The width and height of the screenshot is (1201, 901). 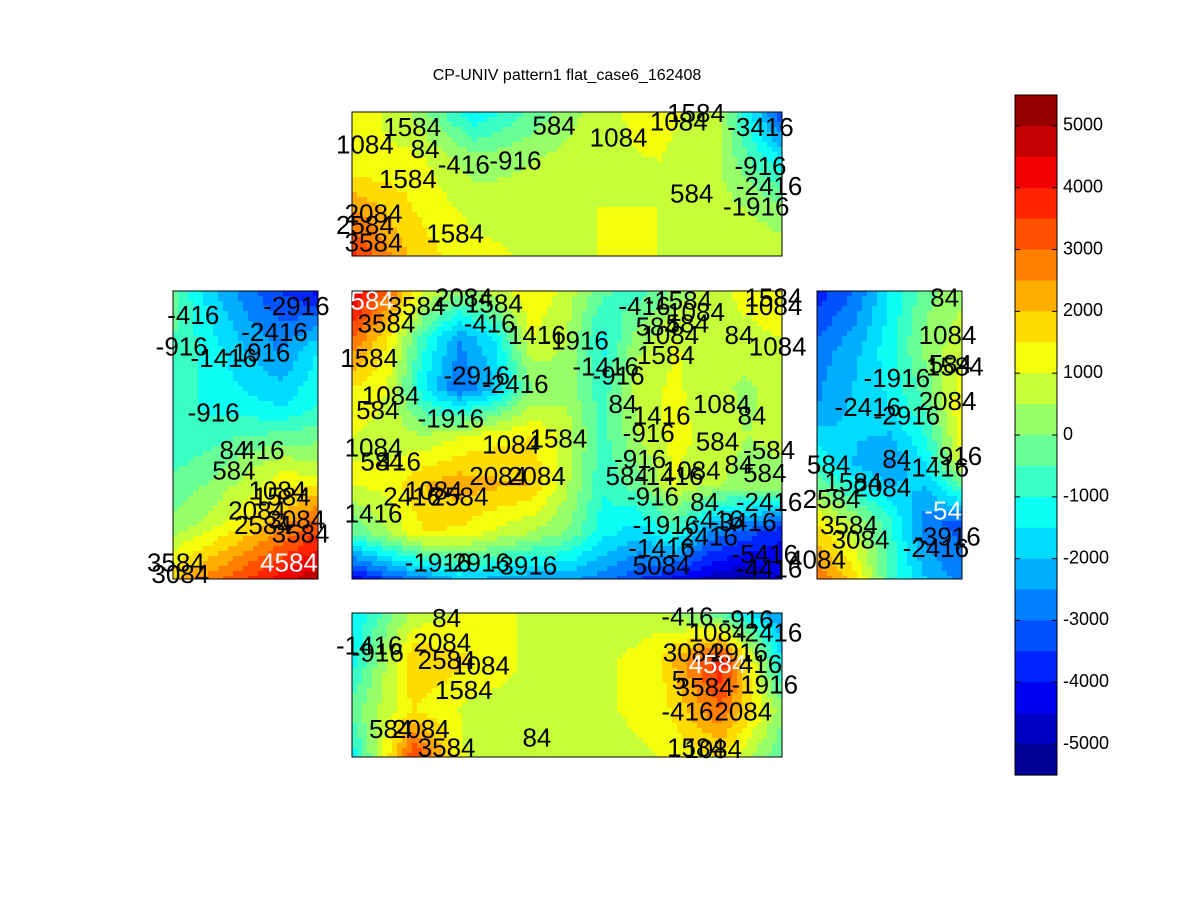 I want to click on contour-label: 2416, so click(x=412, y=496).